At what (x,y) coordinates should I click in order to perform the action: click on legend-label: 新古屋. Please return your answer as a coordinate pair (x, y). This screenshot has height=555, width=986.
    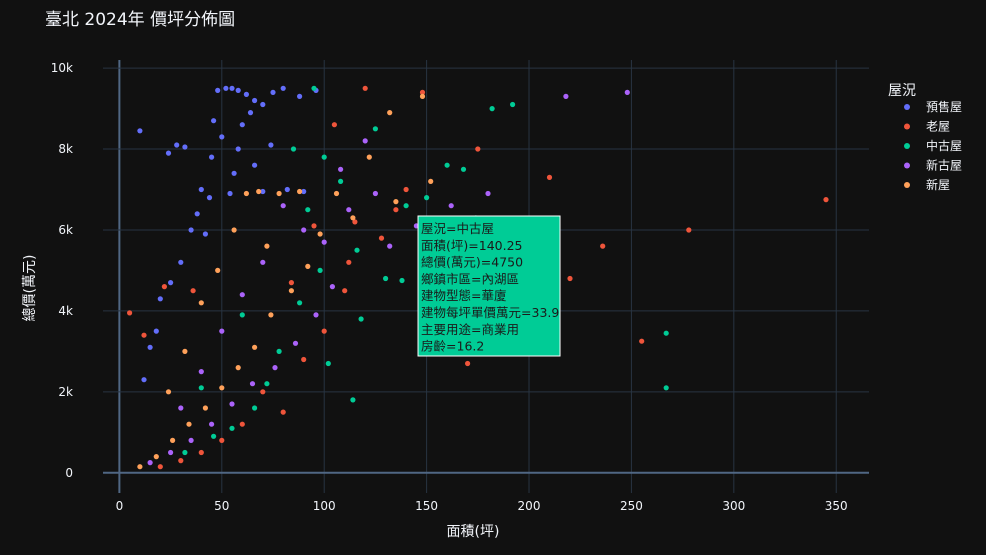
    Looking at the image, I should click on (944, 165).